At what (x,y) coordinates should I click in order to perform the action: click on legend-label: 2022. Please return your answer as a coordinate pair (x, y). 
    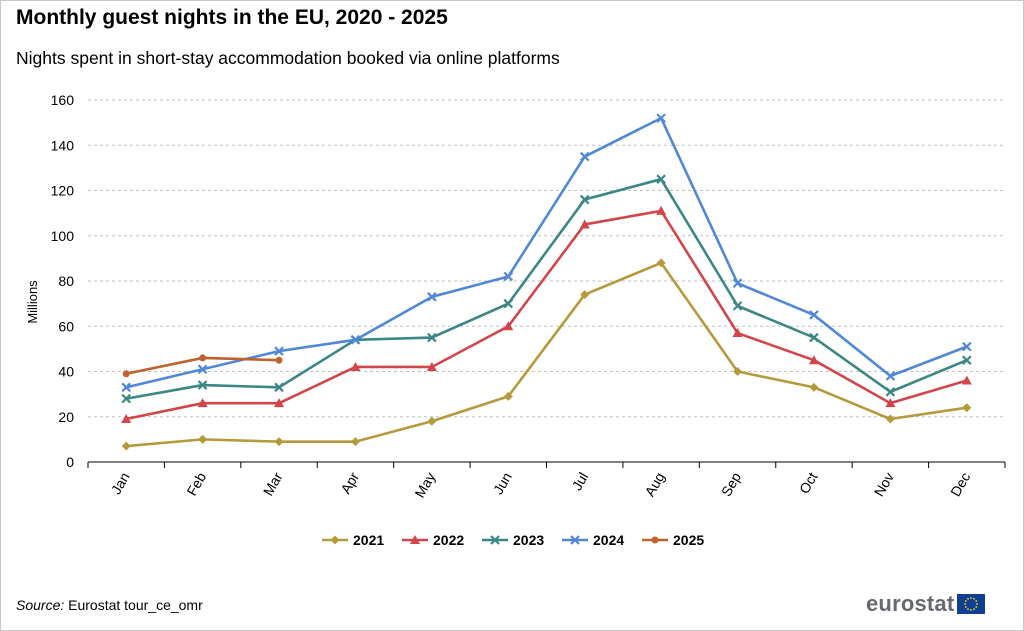
    Looking at the image, I should click on (448, 540).